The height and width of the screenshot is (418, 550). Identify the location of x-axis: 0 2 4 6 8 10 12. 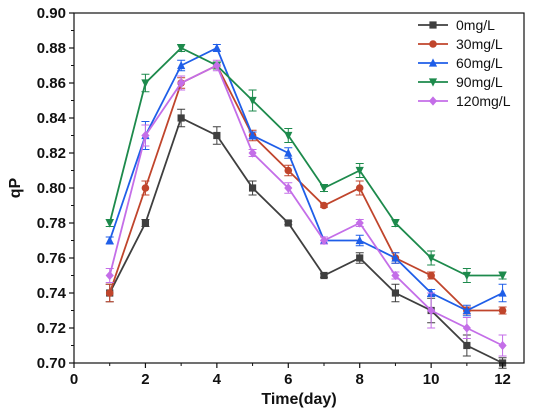
(290, 375).